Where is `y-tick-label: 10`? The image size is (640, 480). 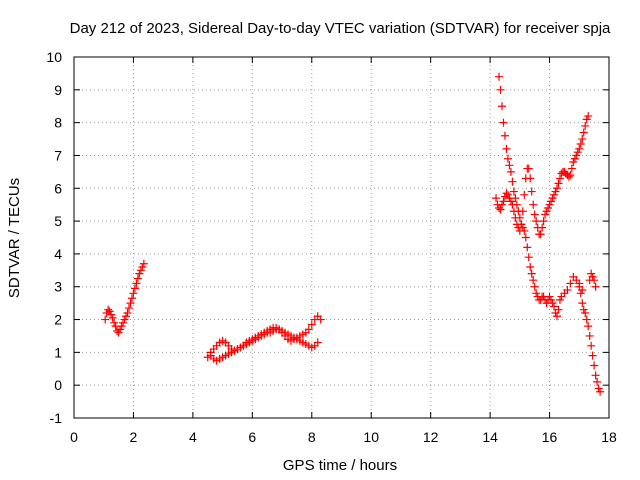 y-tick-label: 10 is located at coordinates (54, 57).